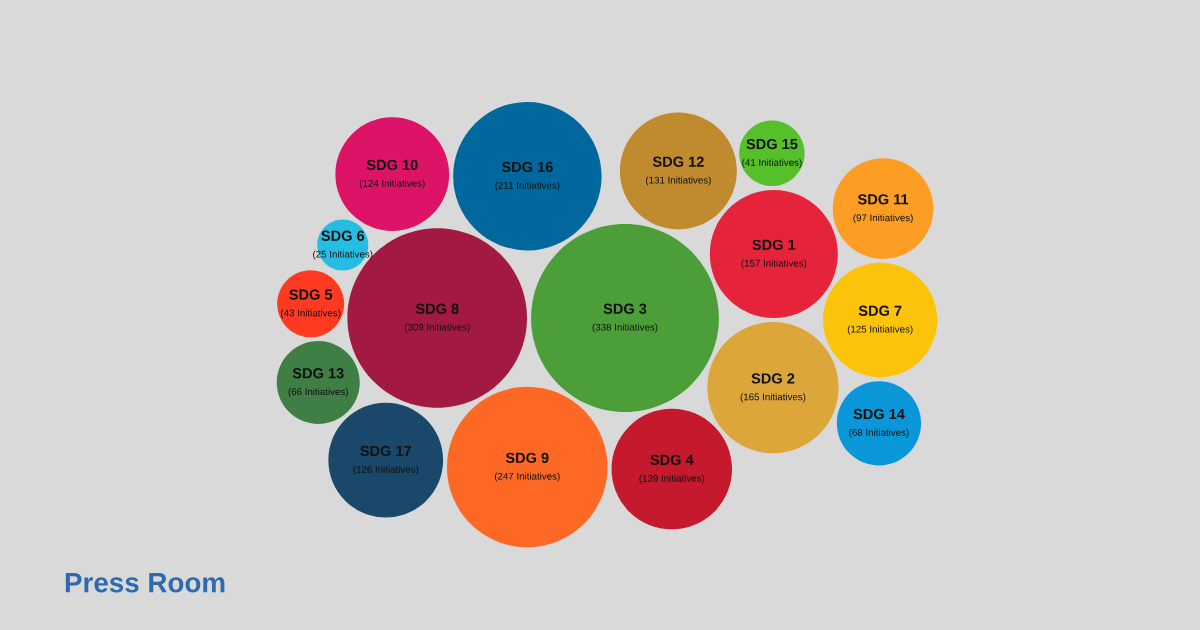 The image size is (1200, 630). I want to click on category-label: SDG 10, so click(392, 165).